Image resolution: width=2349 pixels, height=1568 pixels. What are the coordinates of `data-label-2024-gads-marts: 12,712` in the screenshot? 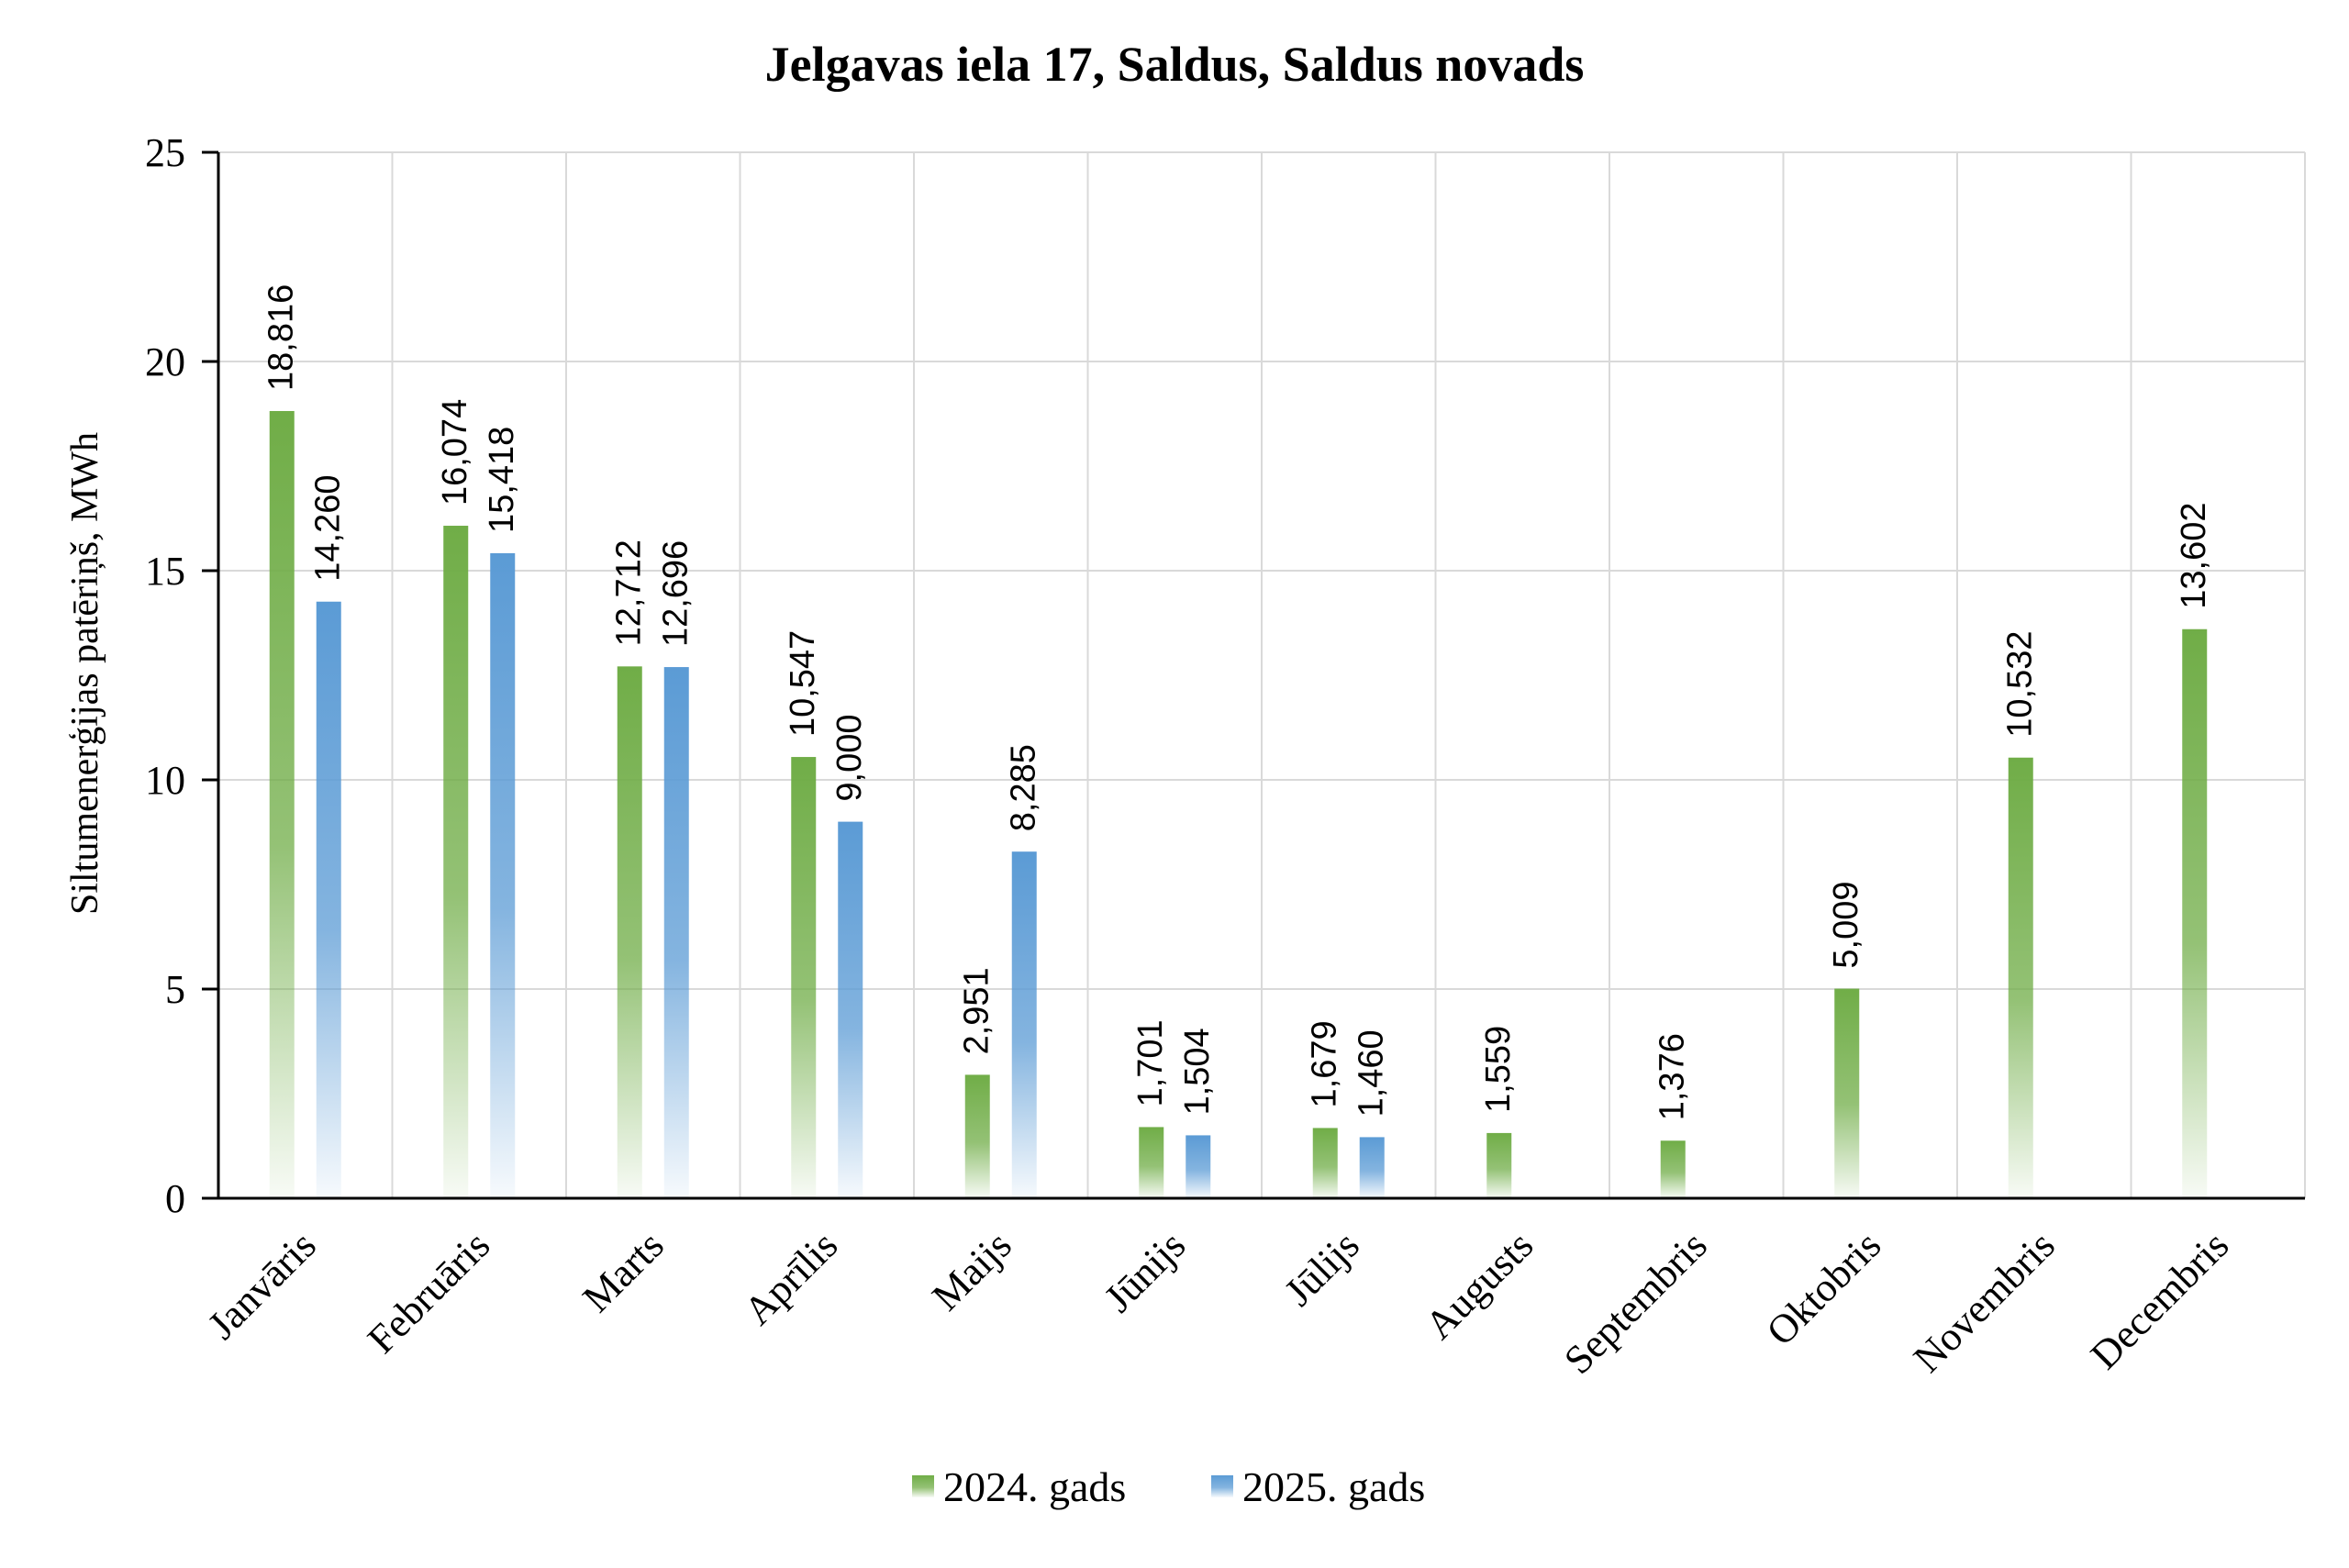 It's located at (628, 593).